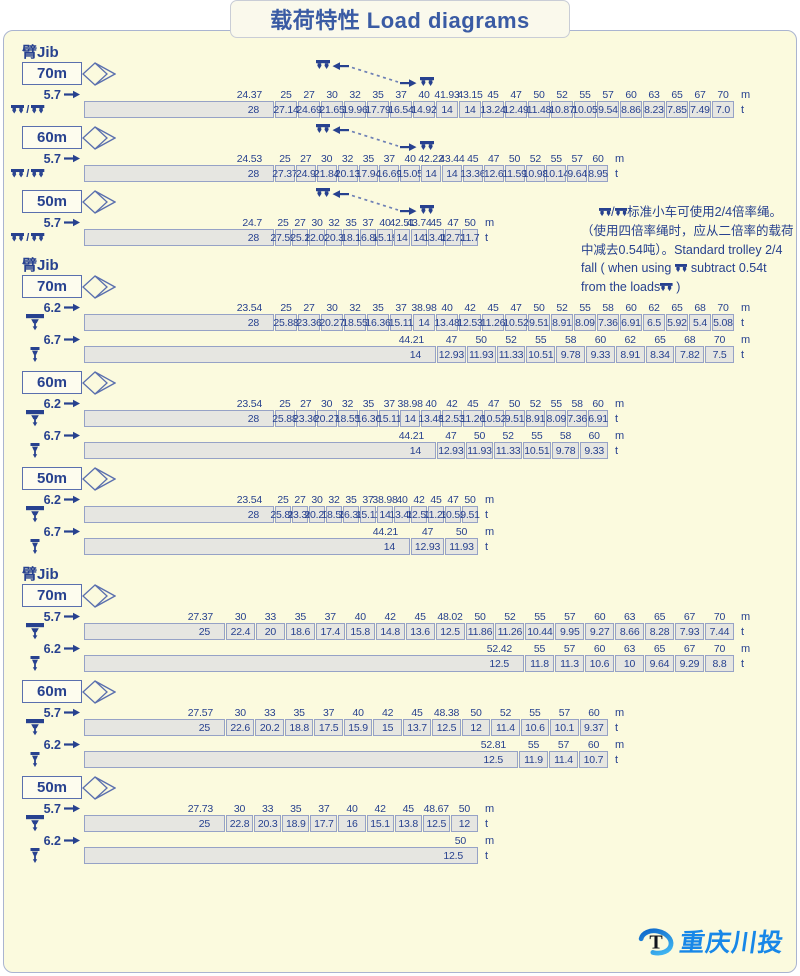 This screenshot has height=976, width=800. What do you see at coordinates (690, 339) in the screenshot?
I see `radius-cell: 68` at bounding box center [690, 339].